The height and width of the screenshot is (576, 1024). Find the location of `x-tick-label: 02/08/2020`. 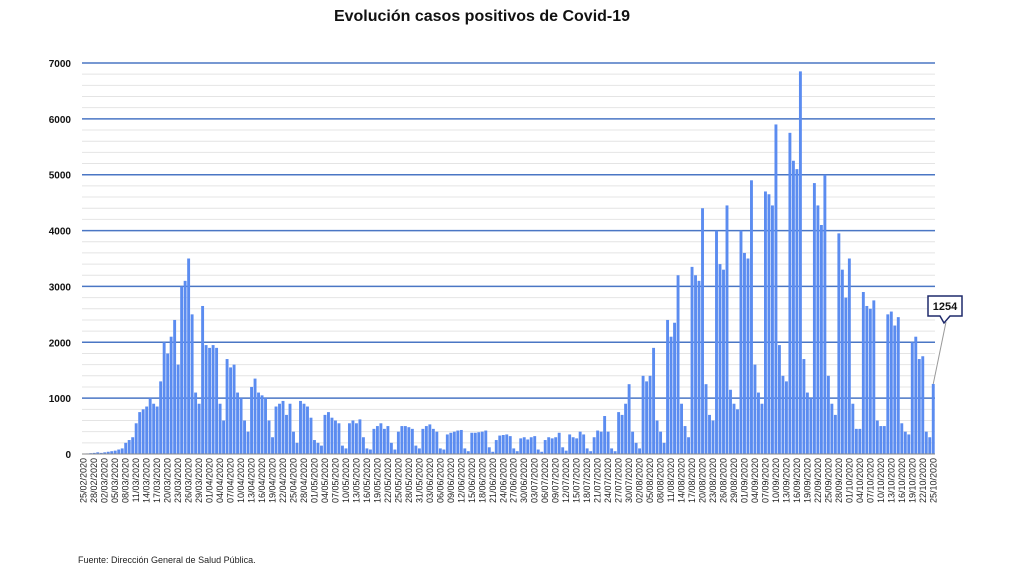

x-tick-label: 02/08/2020 is located at coordinates (640, 480).